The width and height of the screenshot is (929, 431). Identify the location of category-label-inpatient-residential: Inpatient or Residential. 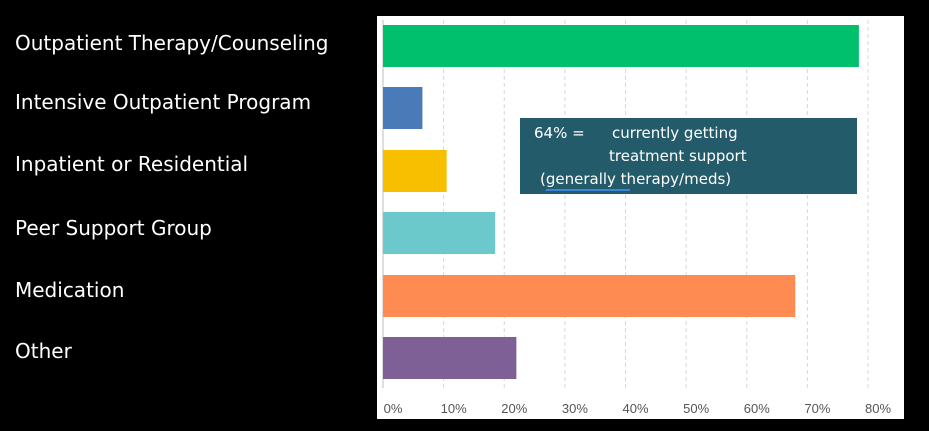
(132, 164).